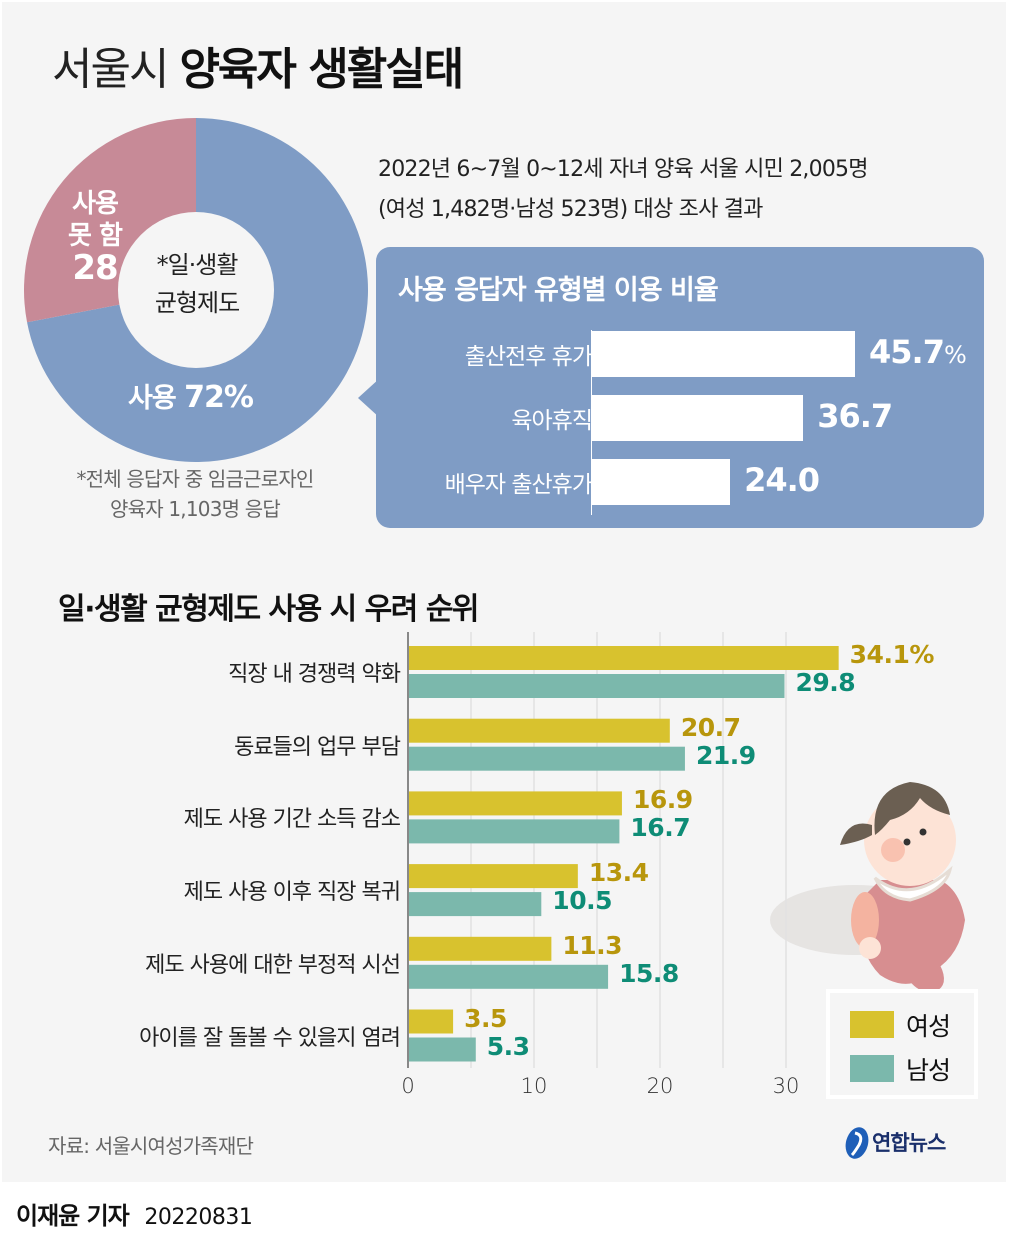 This screenshot has height=1240, width=1012. Describe the element at coordinates (270, 1038) in the screenshot. I see `category-label: 아이를 잘 돌볼 수 있을지 염려` at that location.